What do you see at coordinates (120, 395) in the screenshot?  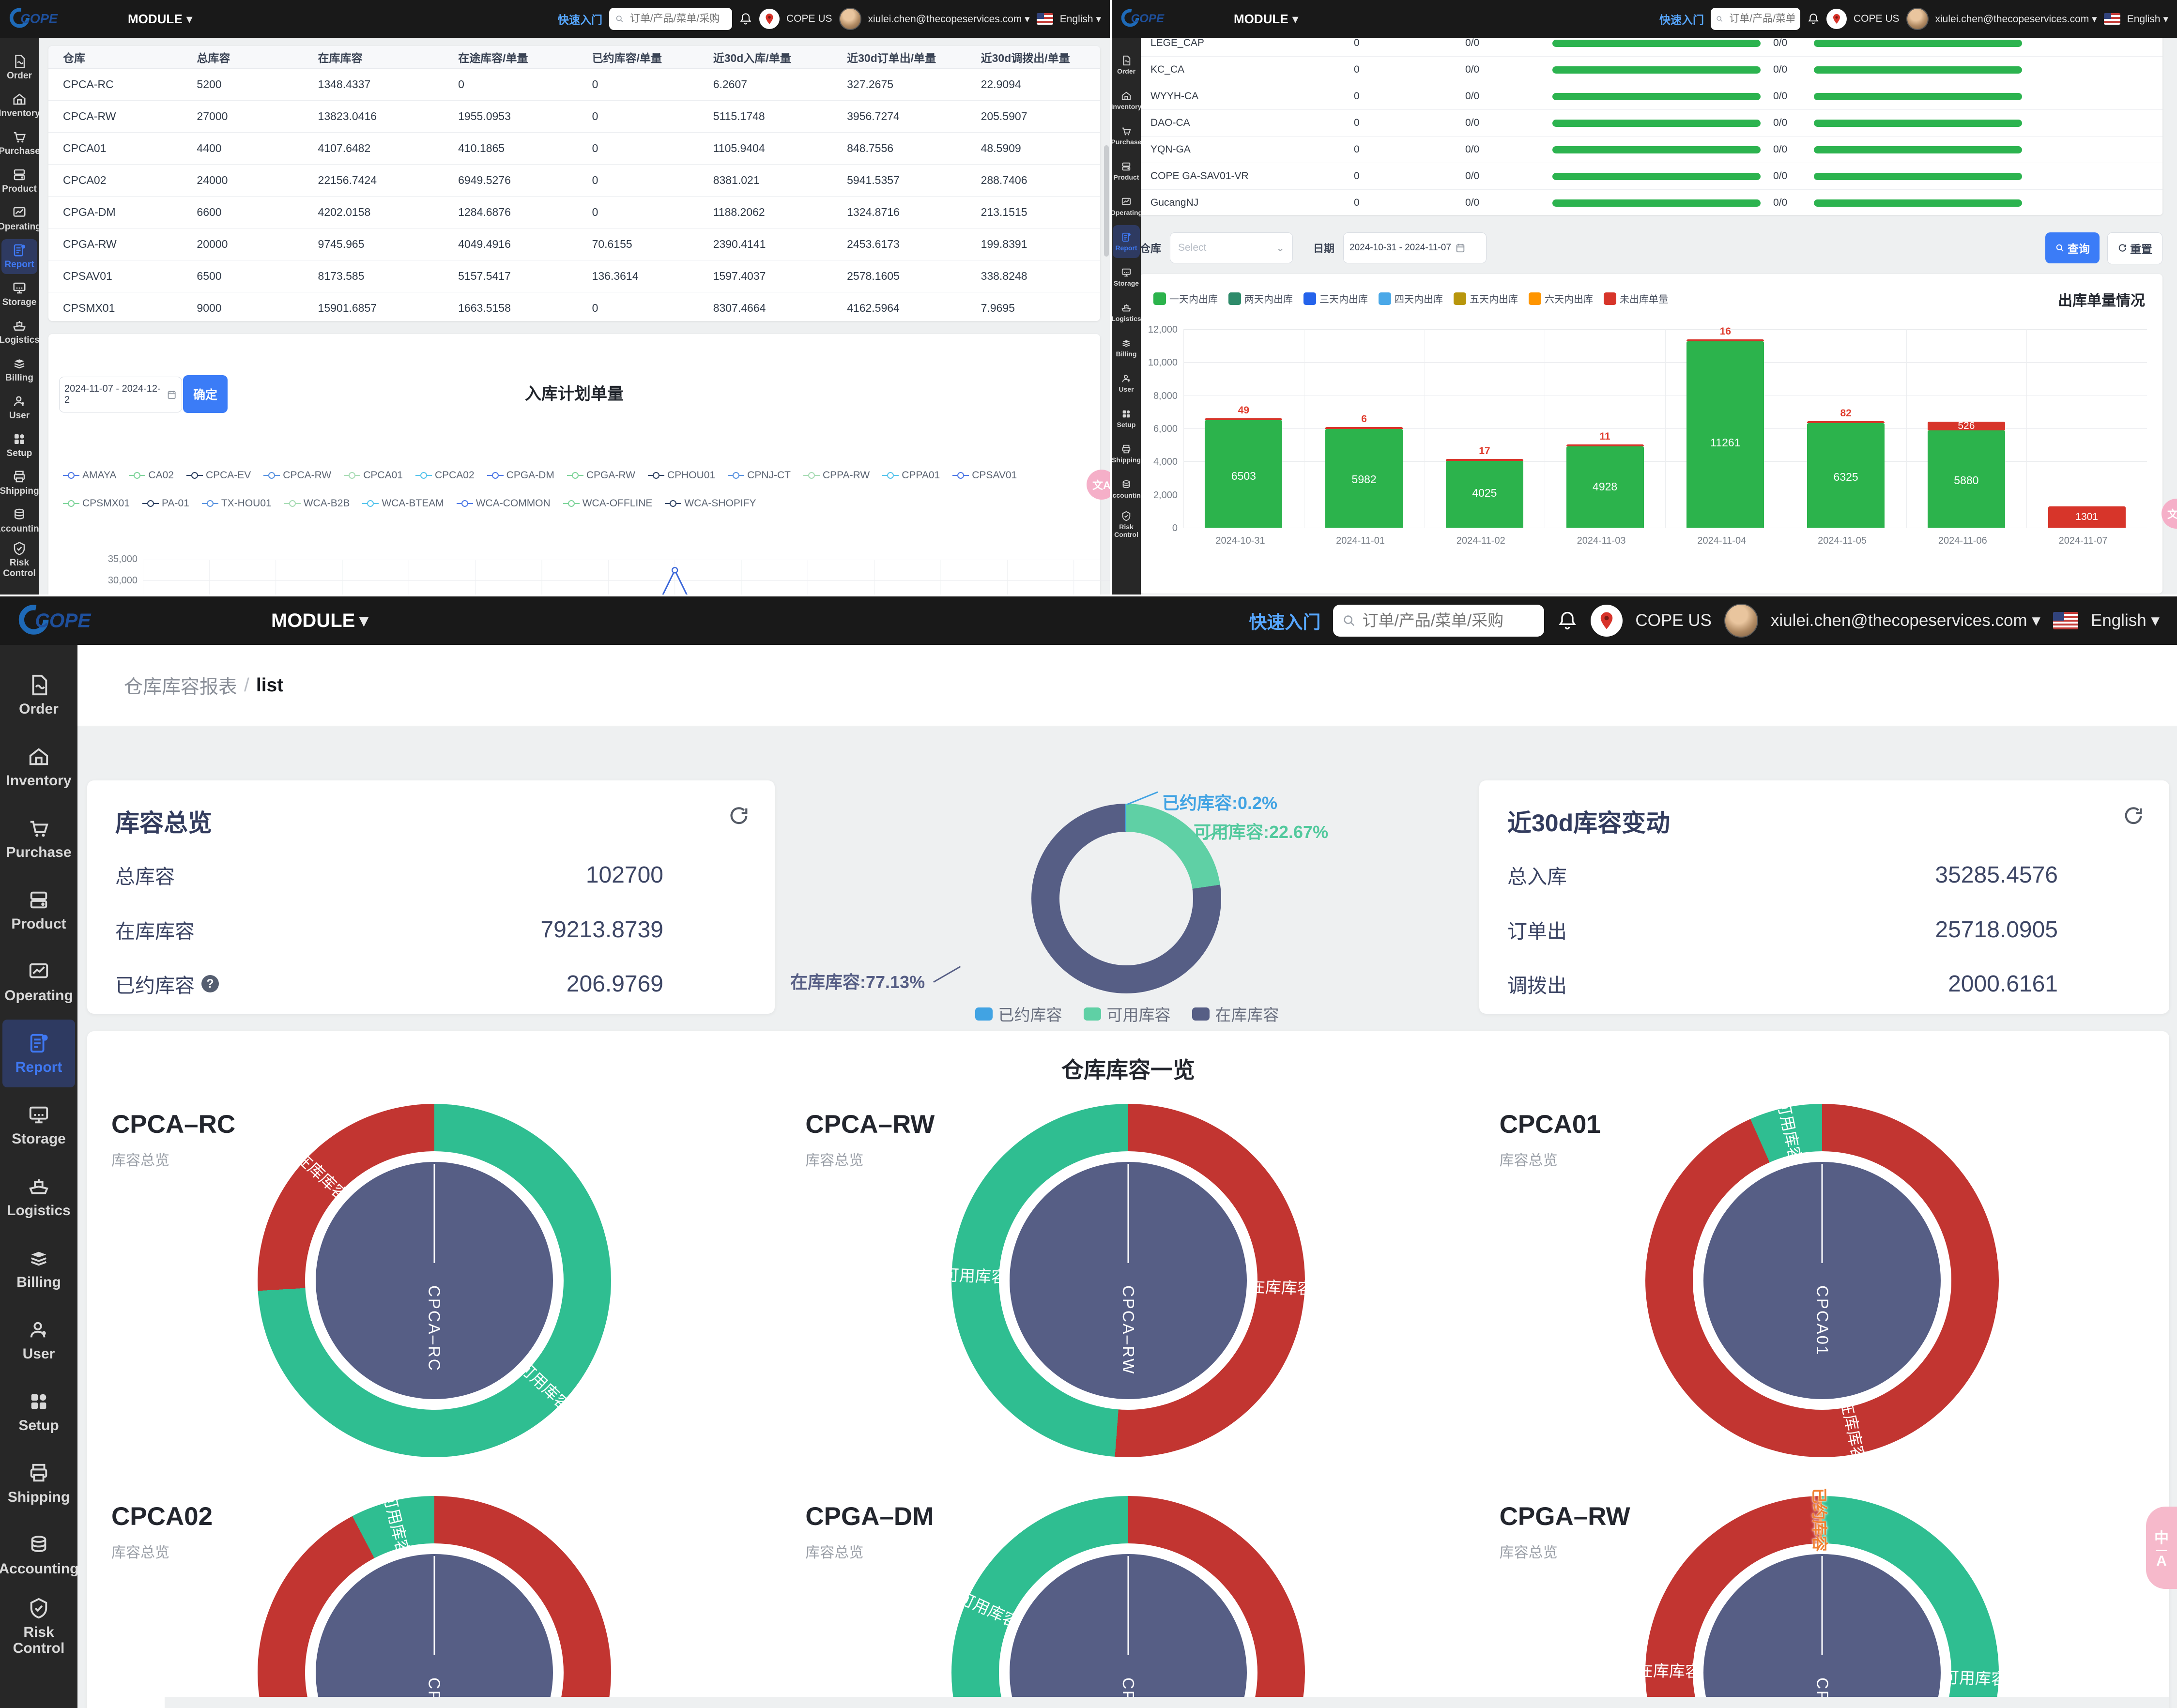 I see `date-range-input: 2024-11-07 - 2024-12-2` at bounding box center [120, 395].